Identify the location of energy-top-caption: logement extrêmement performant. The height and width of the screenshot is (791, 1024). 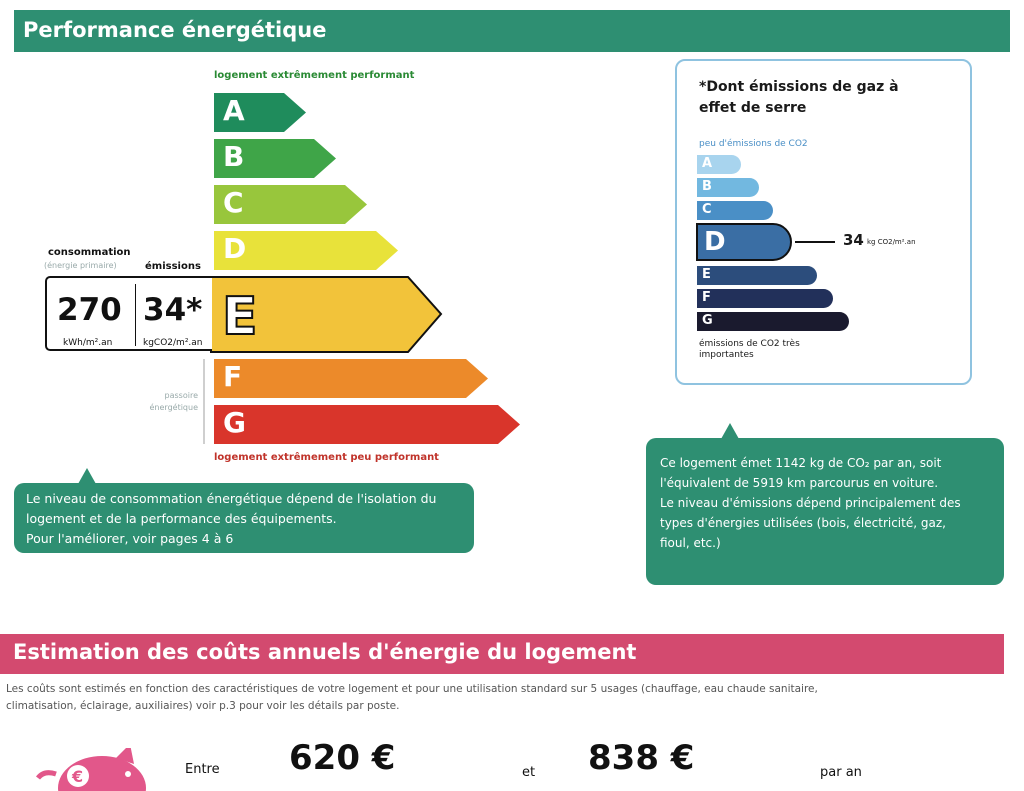
(314, 75).